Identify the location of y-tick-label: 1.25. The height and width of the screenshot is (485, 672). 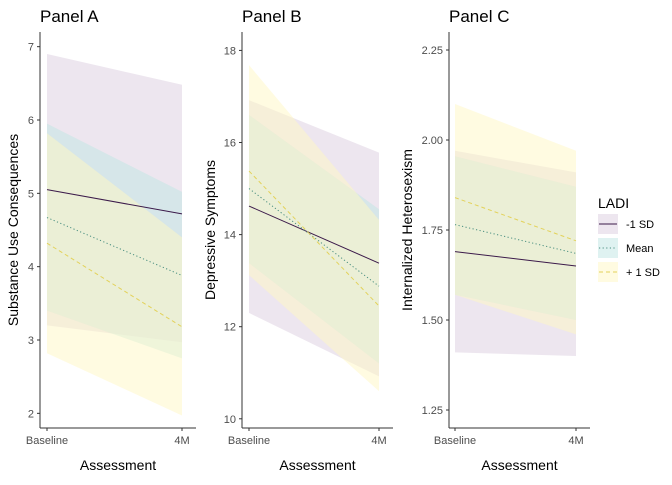
(432, 411).